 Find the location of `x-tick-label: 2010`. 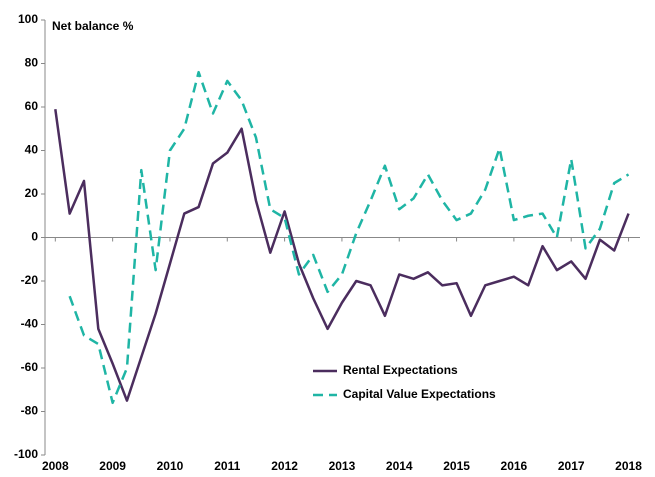

x-tick-label: 2010 is located at coordinates (170, 466).